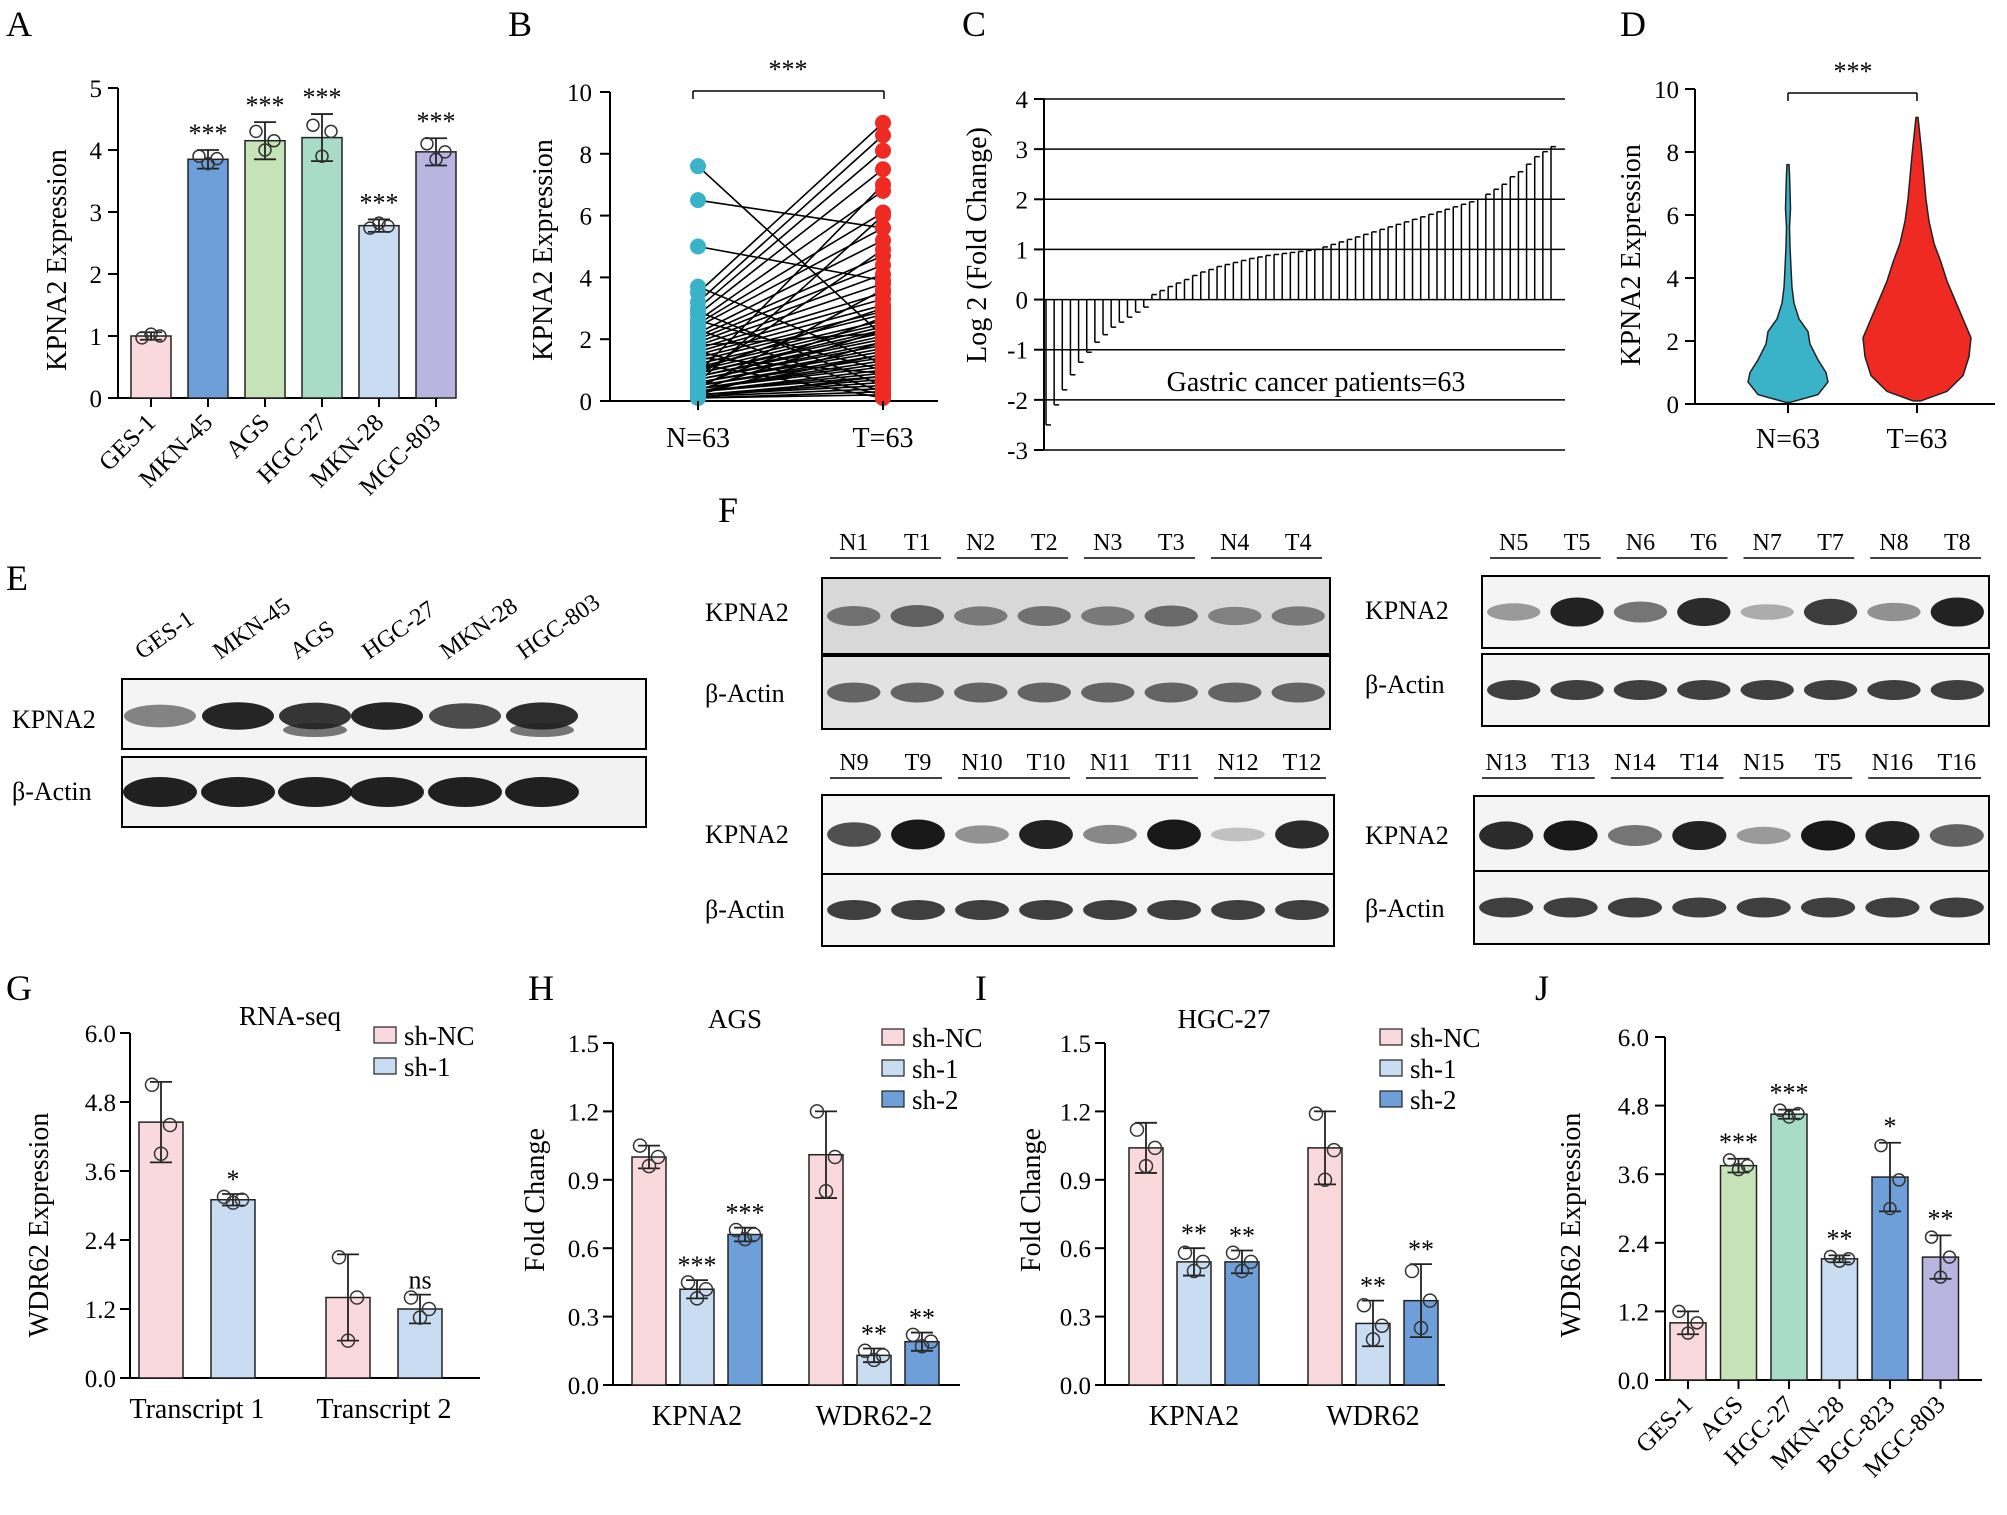 The image size is (2007, 1515). Describe the element at coordinates (57, 260) in the screenshot. I see `panel-a-y-label: KPNA2 Expression` at that location.